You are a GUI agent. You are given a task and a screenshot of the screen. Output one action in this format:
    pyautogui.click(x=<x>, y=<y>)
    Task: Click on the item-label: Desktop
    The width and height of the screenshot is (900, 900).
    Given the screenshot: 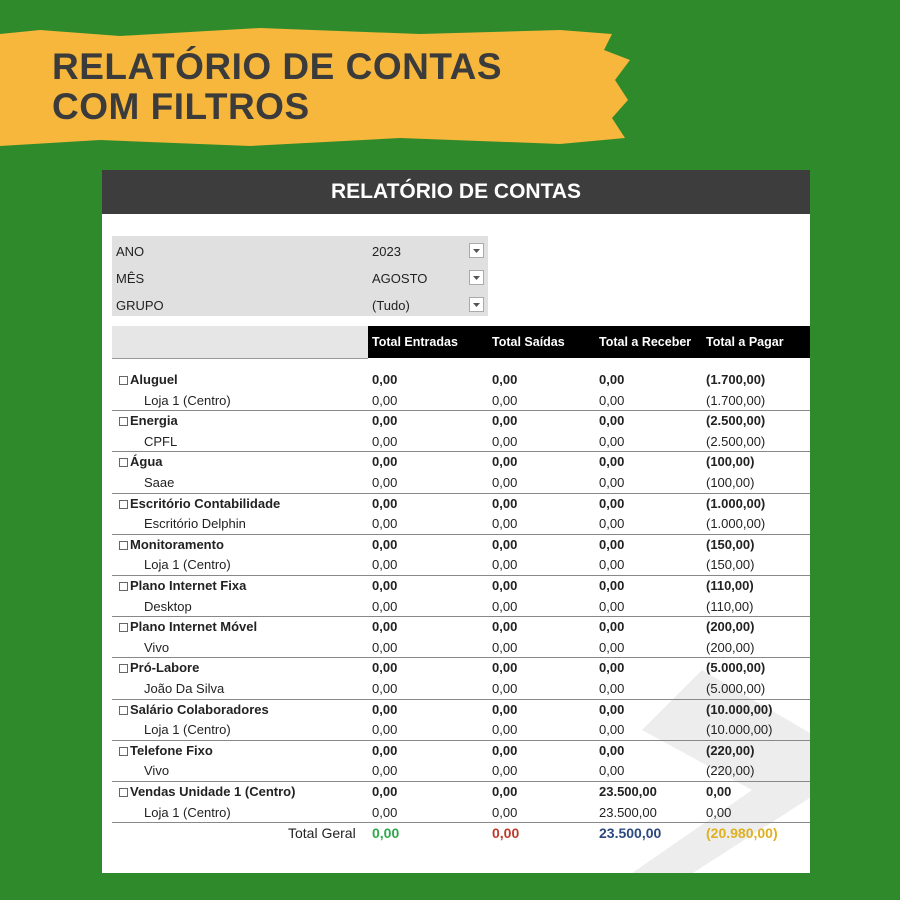 What is the action you would take?
    pyautogui.click(x=168, y=606)
    